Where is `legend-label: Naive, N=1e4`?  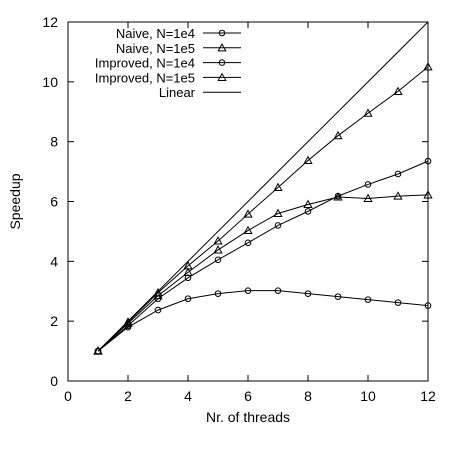
legend-label: Naive, N=1e4 is located at coordinates (155, 33).